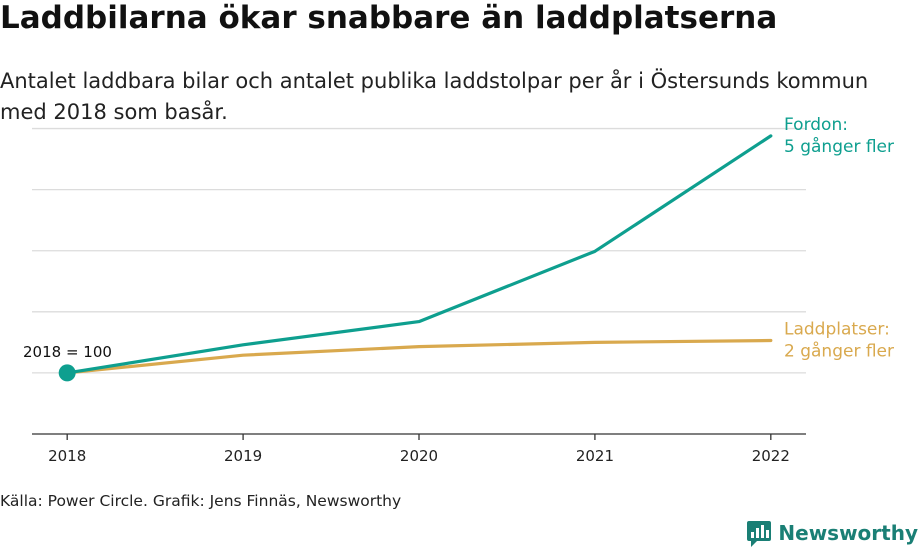 The image size is (920, 552). I want to click on x-tick-label-2019: 2019, so click(243, 456).